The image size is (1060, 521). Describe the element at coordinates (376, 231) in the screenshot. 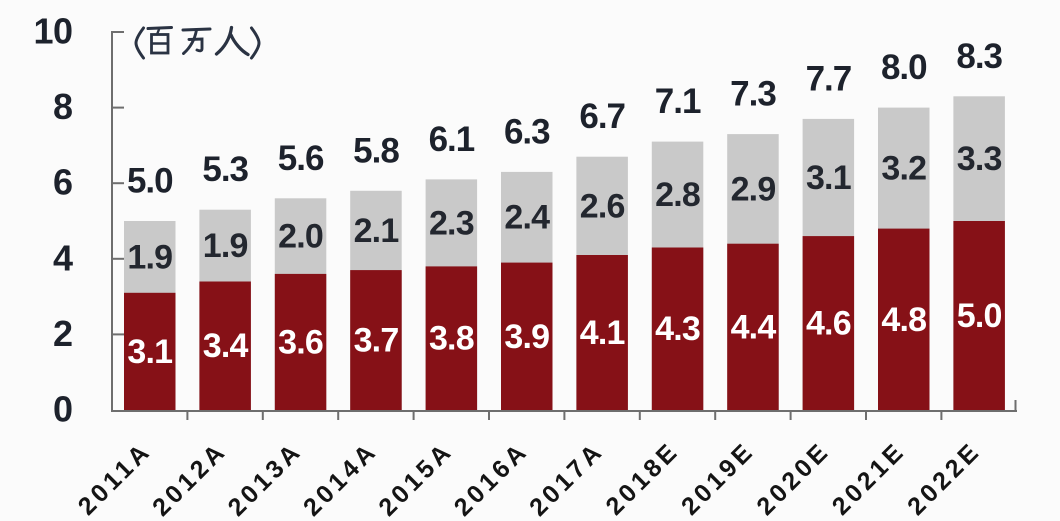

I see `svg-text: 2.1` at that location.